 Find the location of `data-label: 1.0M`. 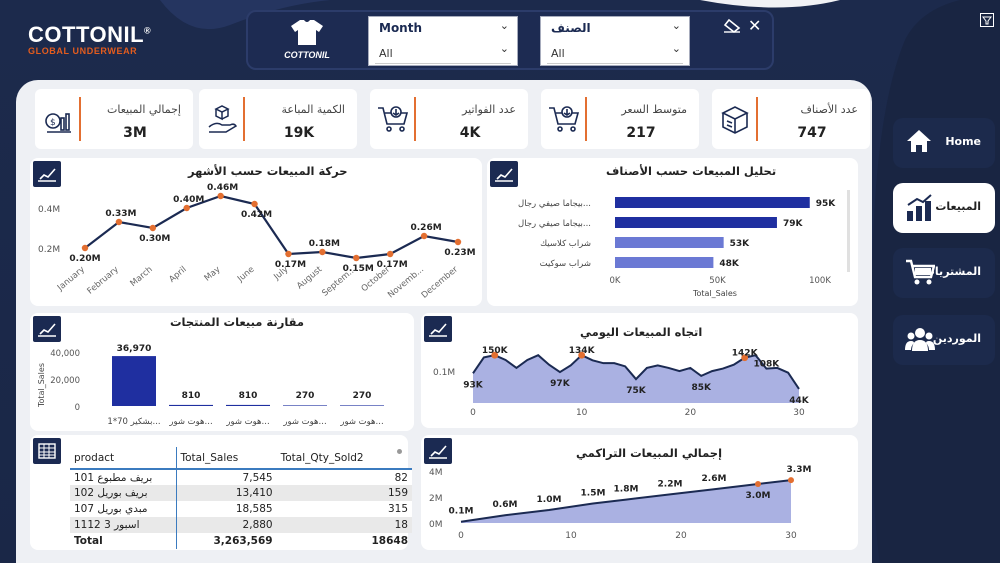

data-label: 1.0M is located at coordinates (549, 500).